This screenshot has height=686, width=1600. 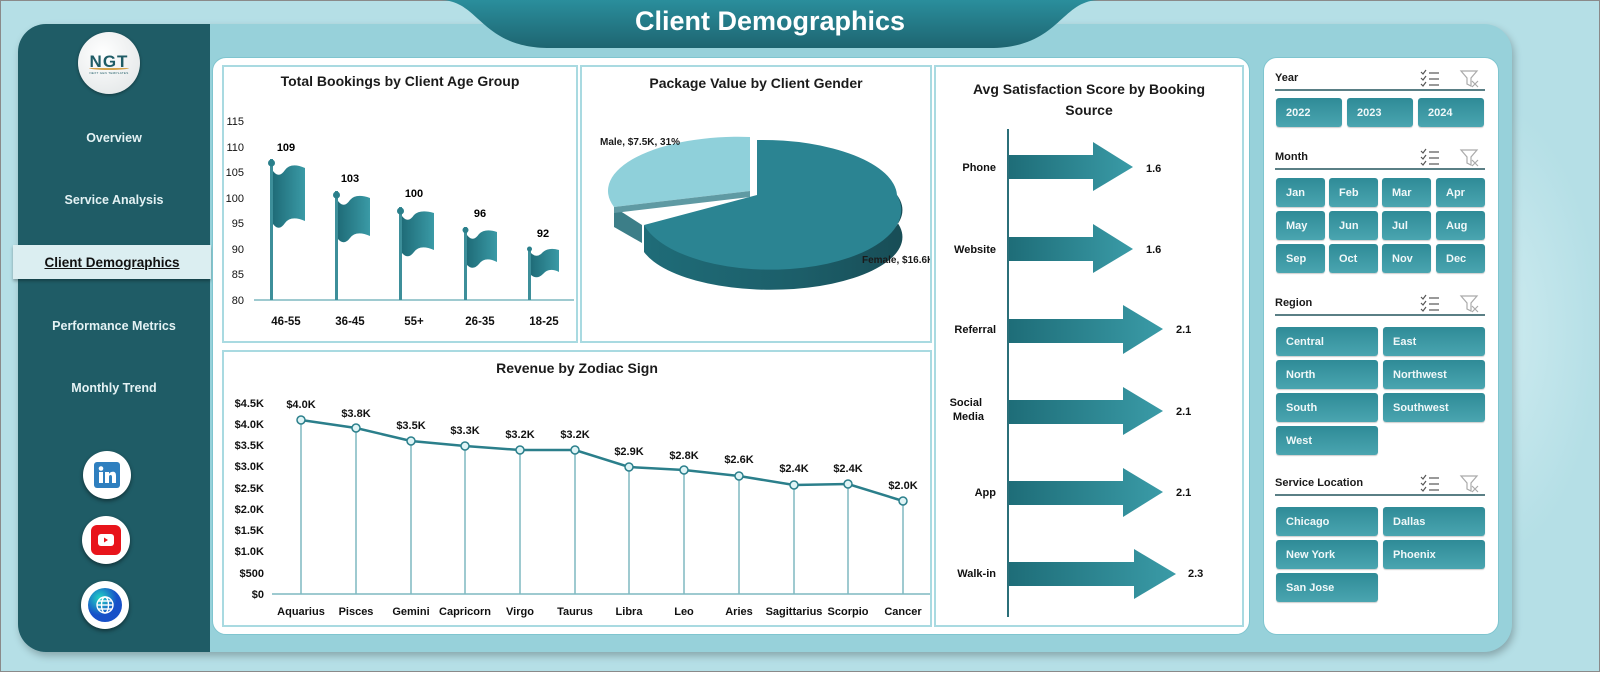 I want to click on sidebar-item-service-analysis: Service Analysis, so click(x=114, y=200).